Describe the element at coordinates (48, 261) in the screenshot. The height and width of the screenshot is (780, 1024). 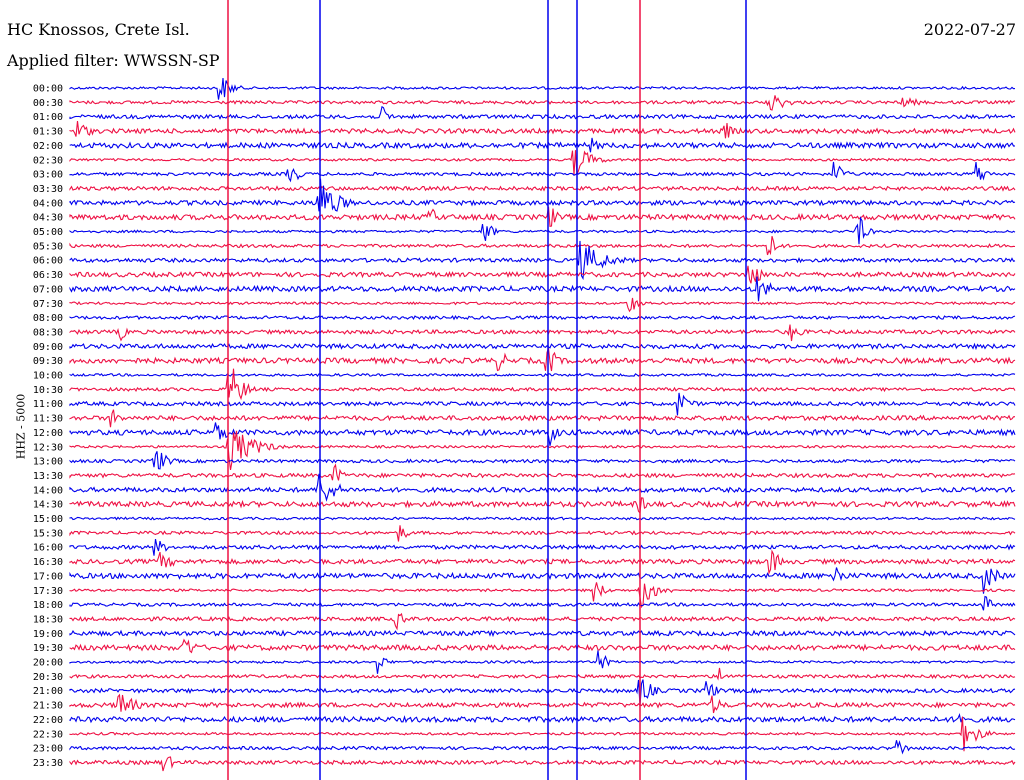
I see `row-label: 06:00` at that location.